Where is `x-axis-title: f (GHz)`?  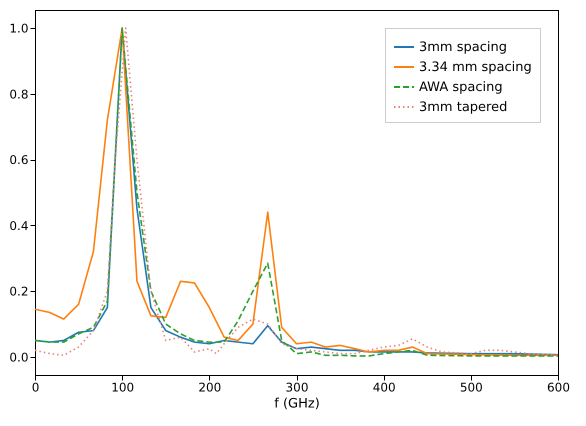 x-axis-title: f (GHz) is located at coordinates (297, 404).